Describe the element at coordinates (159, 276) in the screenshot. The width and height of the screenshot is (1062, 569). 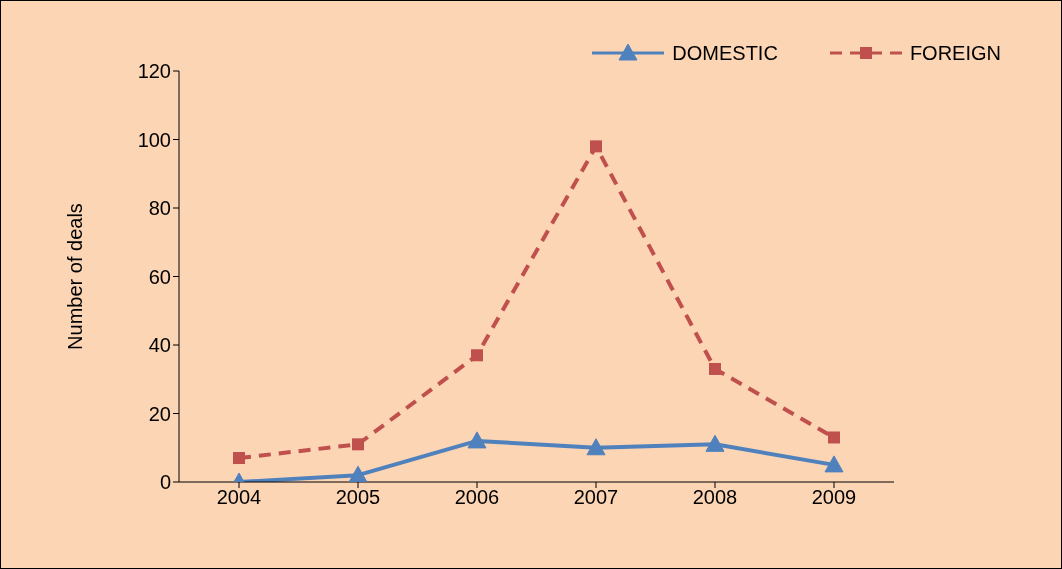
I see `y-tick-label: 60` at that location.